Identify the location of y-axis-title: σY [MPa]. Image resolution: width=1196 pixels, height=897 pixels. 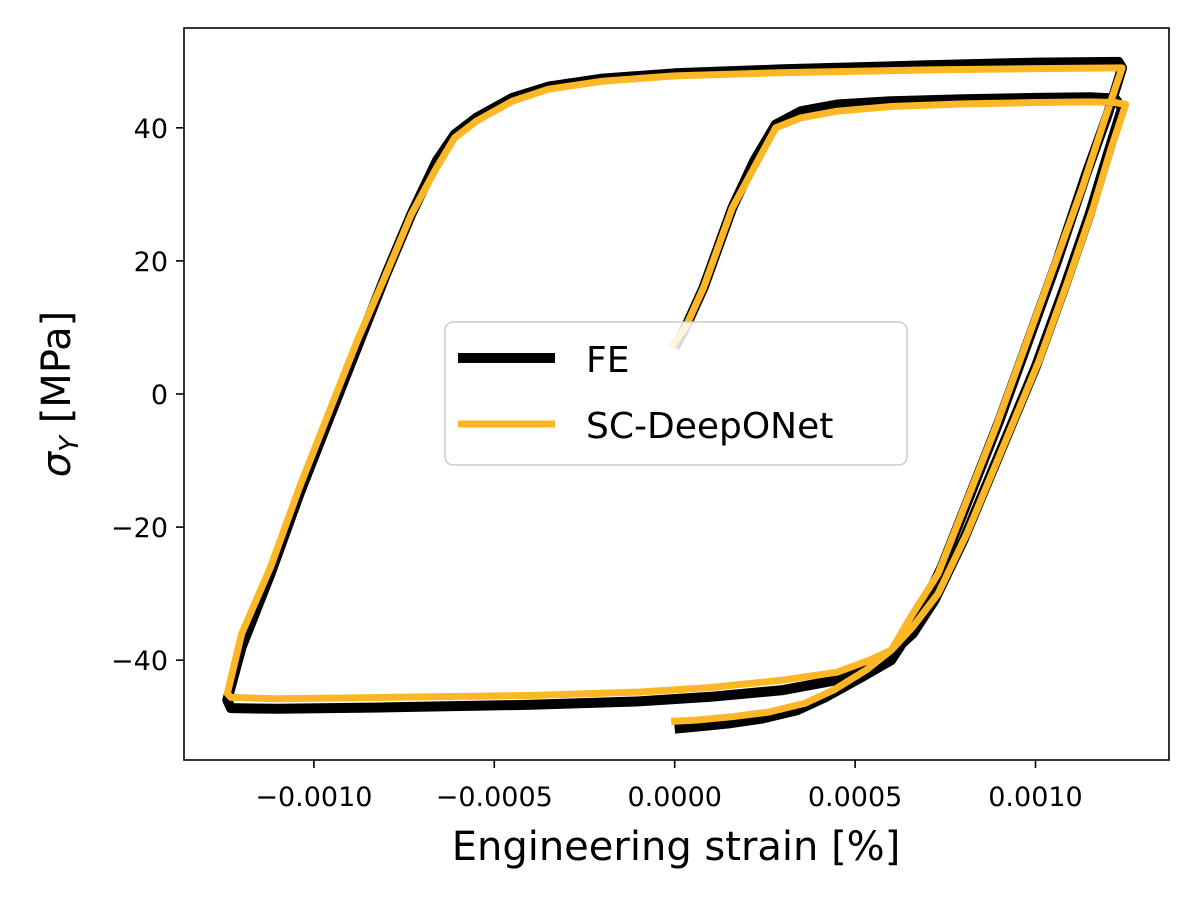
(59, 394).